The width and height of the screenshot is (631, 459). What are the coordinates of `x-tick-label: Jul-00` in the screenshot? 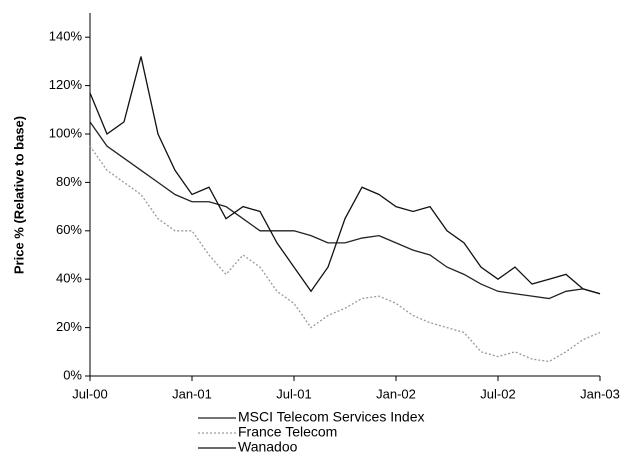 It's located at (89, 393).